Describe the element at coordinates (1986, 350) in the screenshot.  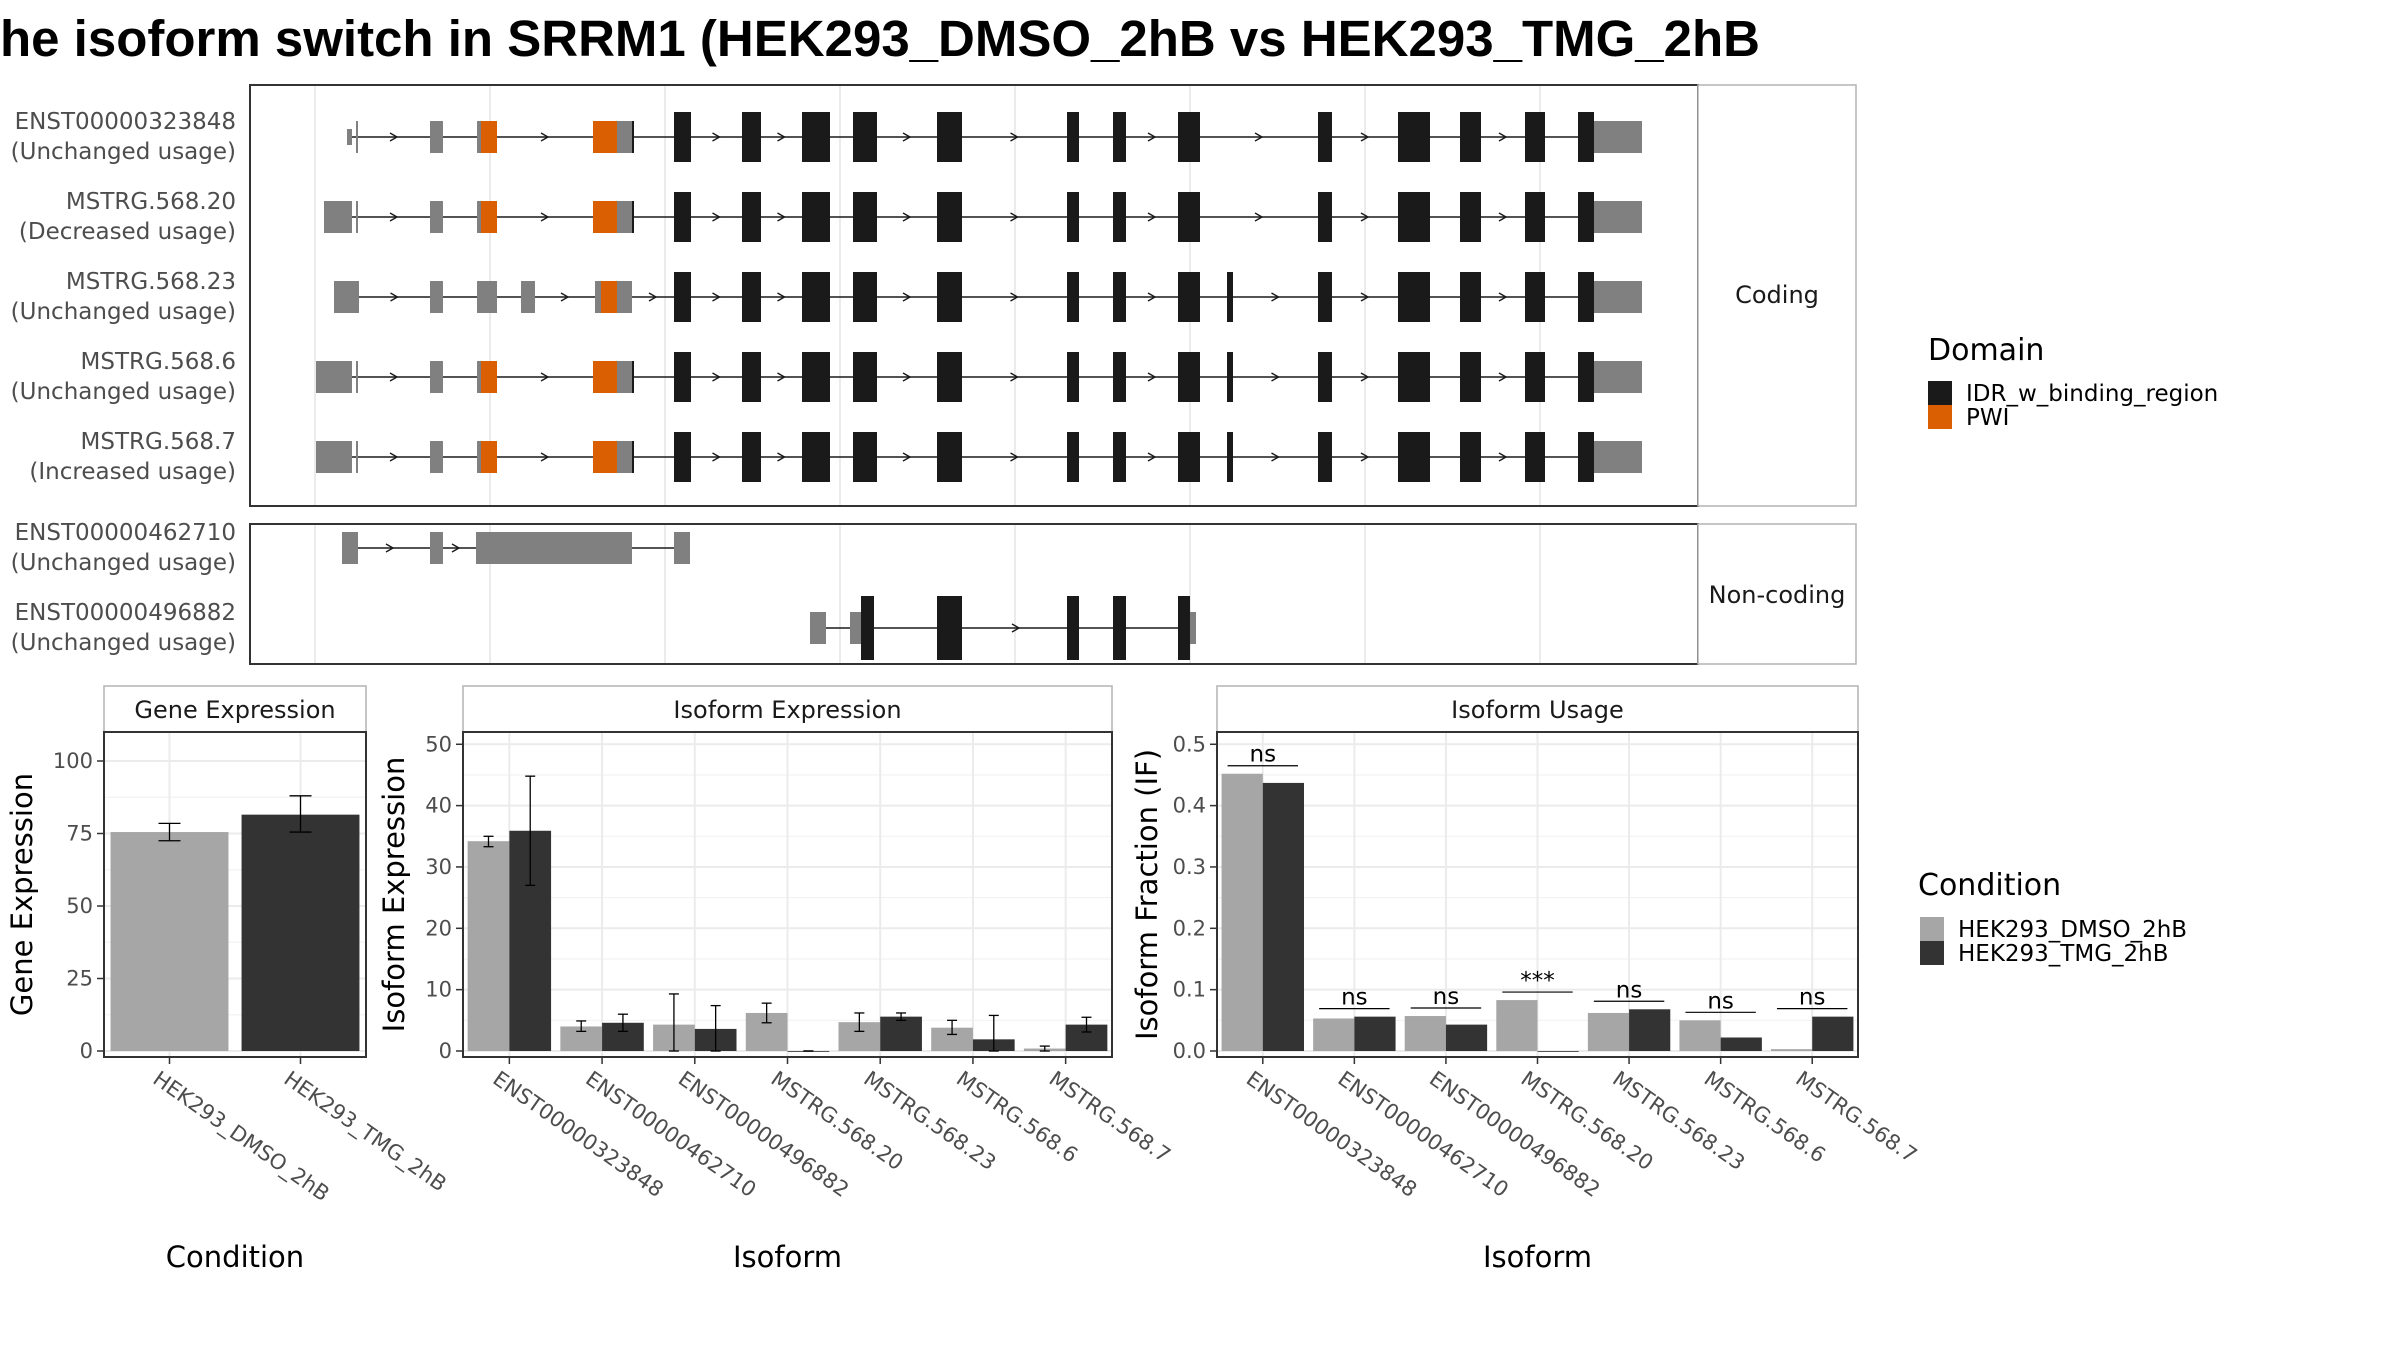
I see `domain-legend-title: Domain` at that location.